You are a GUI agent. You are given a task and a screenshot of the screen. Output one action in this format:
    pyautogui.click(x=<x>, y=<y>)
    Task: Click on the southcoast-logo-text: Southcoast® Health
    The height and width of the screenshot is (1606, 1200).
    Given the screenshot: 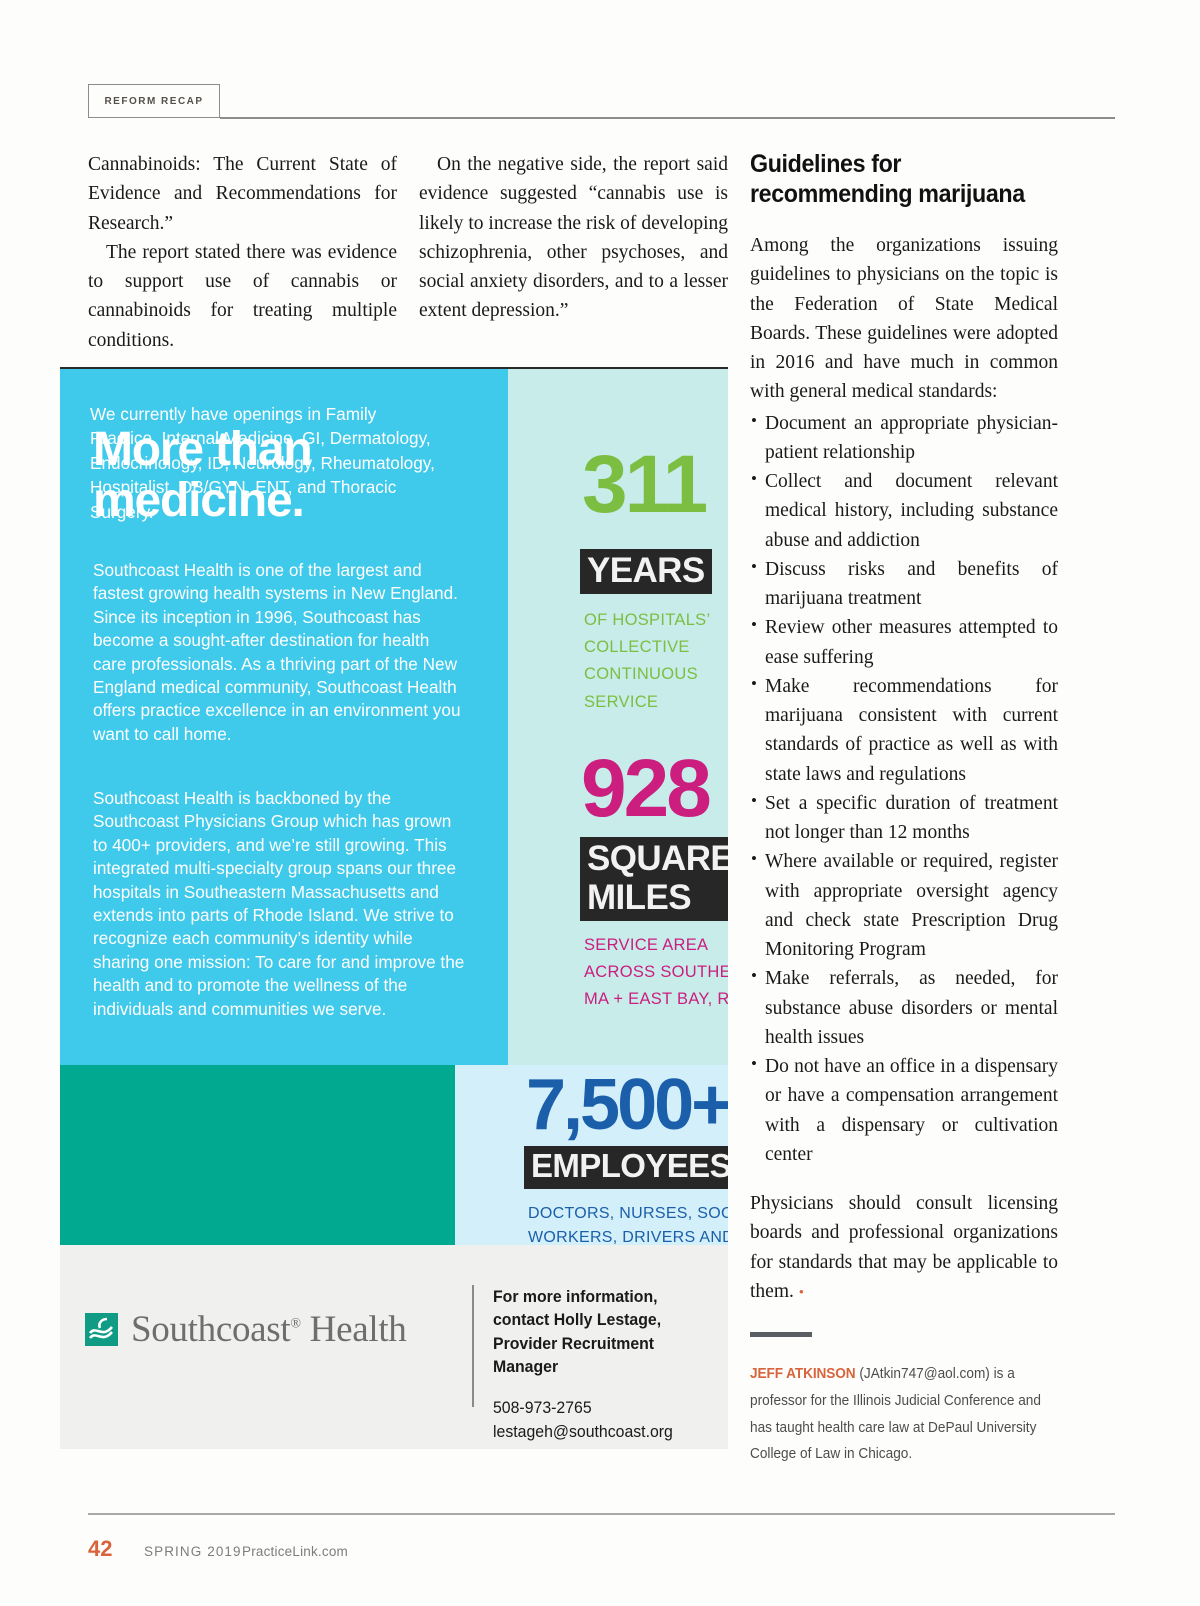 What is the action you would take?
    pyautogui.click(x=269, y=1329)
    